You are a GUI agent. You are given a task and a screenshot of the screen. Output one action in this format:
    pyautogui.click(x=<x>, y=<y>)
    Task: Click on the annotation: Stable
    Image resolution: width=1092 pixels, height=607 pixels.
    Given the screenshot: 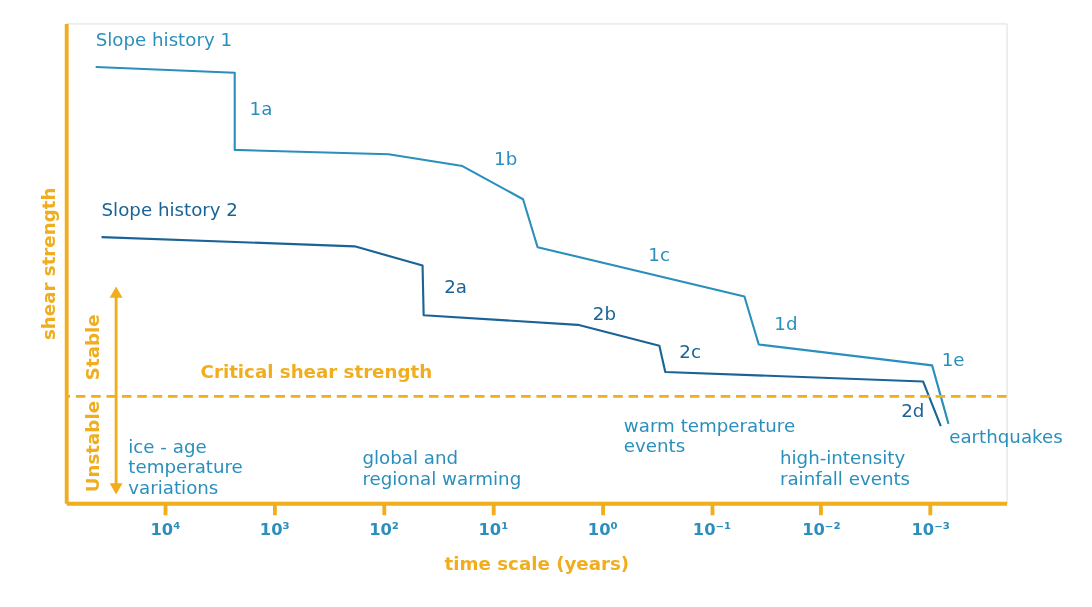 What is the action you would take?
    pyautogui.click(x=93, y=347)
    